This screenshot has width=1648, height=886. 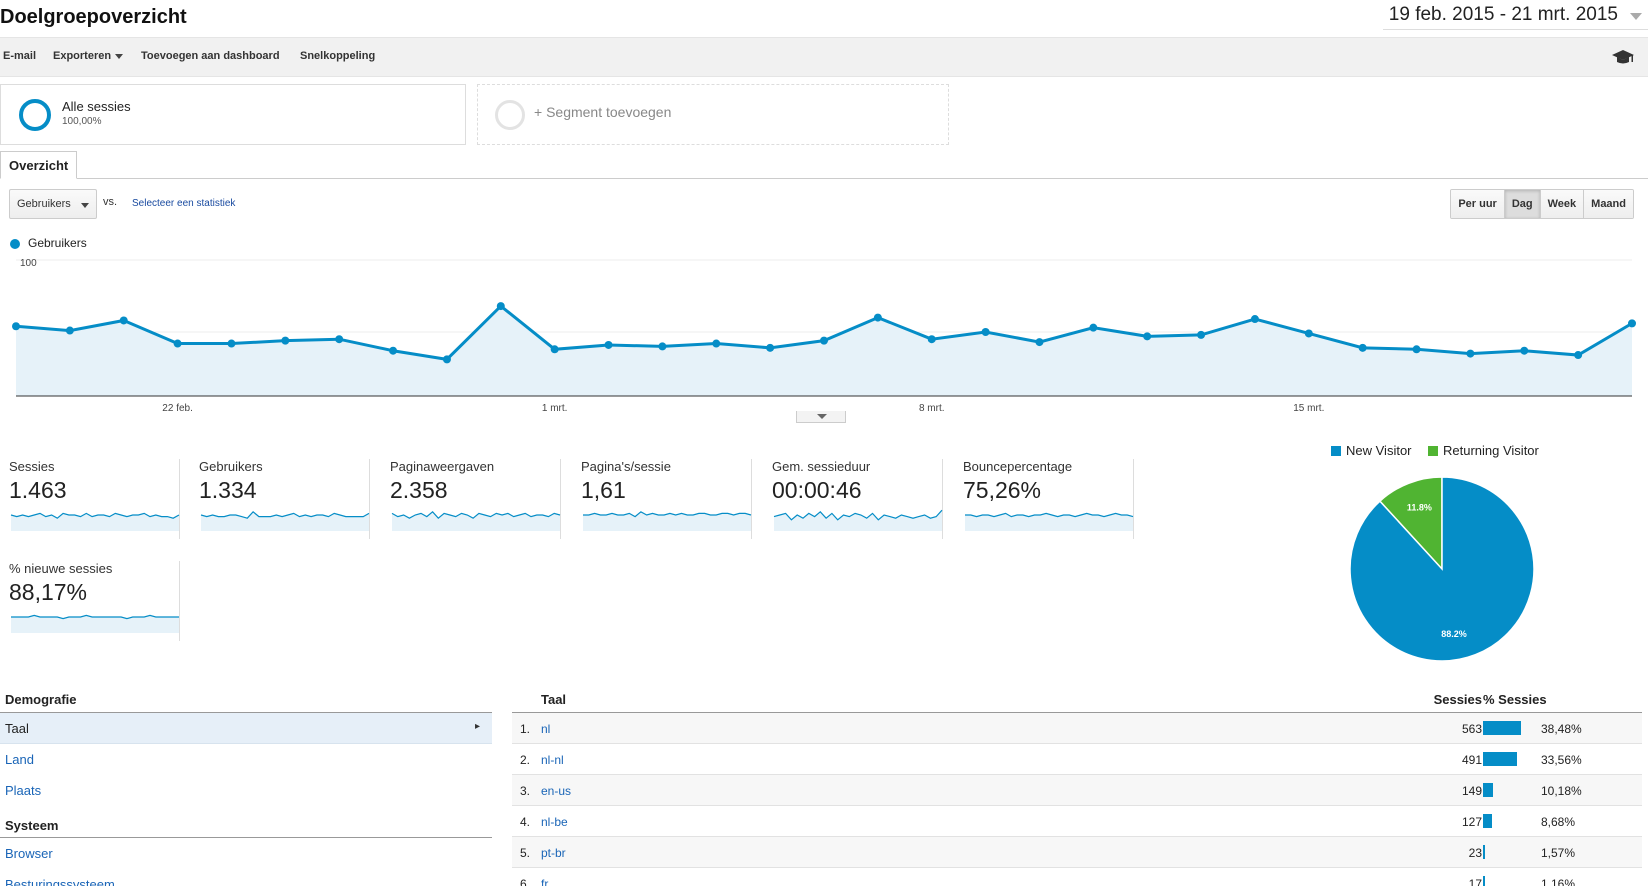 What do you see at coordinates (1077, 728) in the screenshot?
I see `table-row: 1. nl 563 38,48%` at bounding box center [1077, 728].